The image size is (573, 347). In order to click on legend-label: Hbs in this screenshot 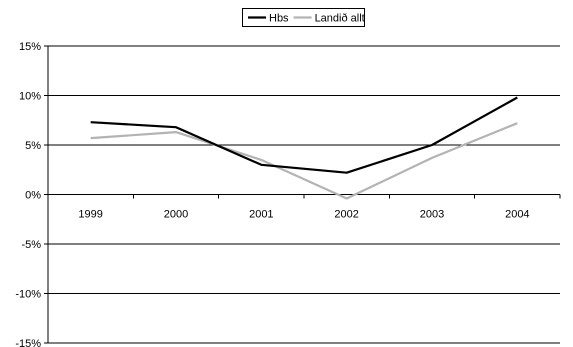, I will do `click(279, 19)`.